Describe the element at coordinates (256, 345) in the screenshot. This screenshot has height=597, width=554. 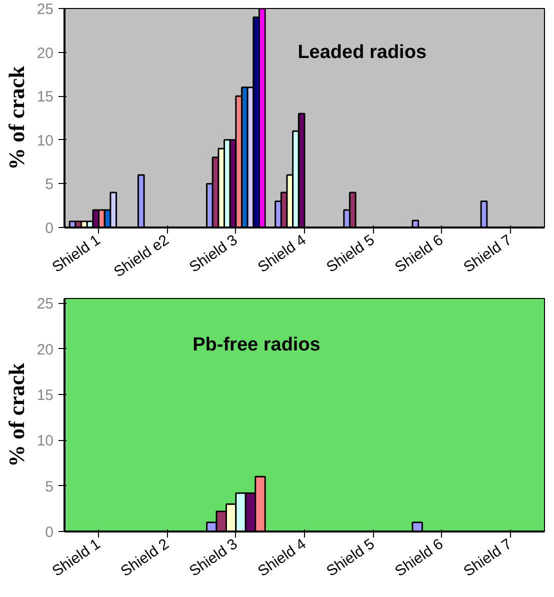
I see `text: Pb-free radios` at that location.